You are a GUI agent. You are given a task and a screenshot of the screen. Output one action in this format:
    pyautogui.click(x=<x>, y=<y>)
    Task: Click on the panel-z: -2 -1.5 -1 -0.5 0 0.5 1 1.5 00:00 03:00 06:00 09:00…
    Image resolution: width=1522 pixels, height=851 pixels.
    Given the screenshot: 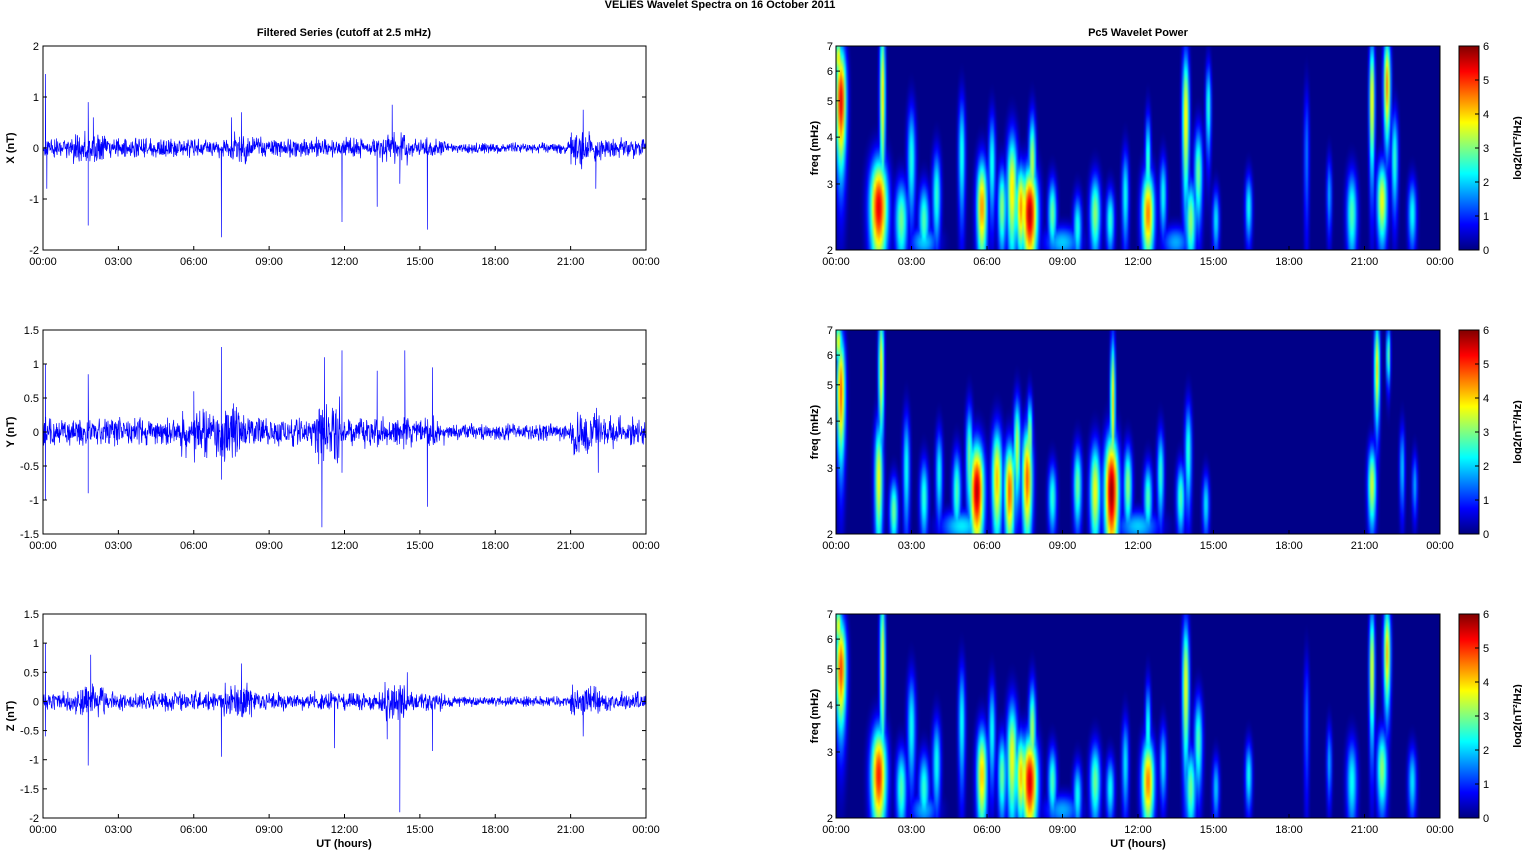 What is the action you would take?
    pyautogui.click(x=332, y=722)
    